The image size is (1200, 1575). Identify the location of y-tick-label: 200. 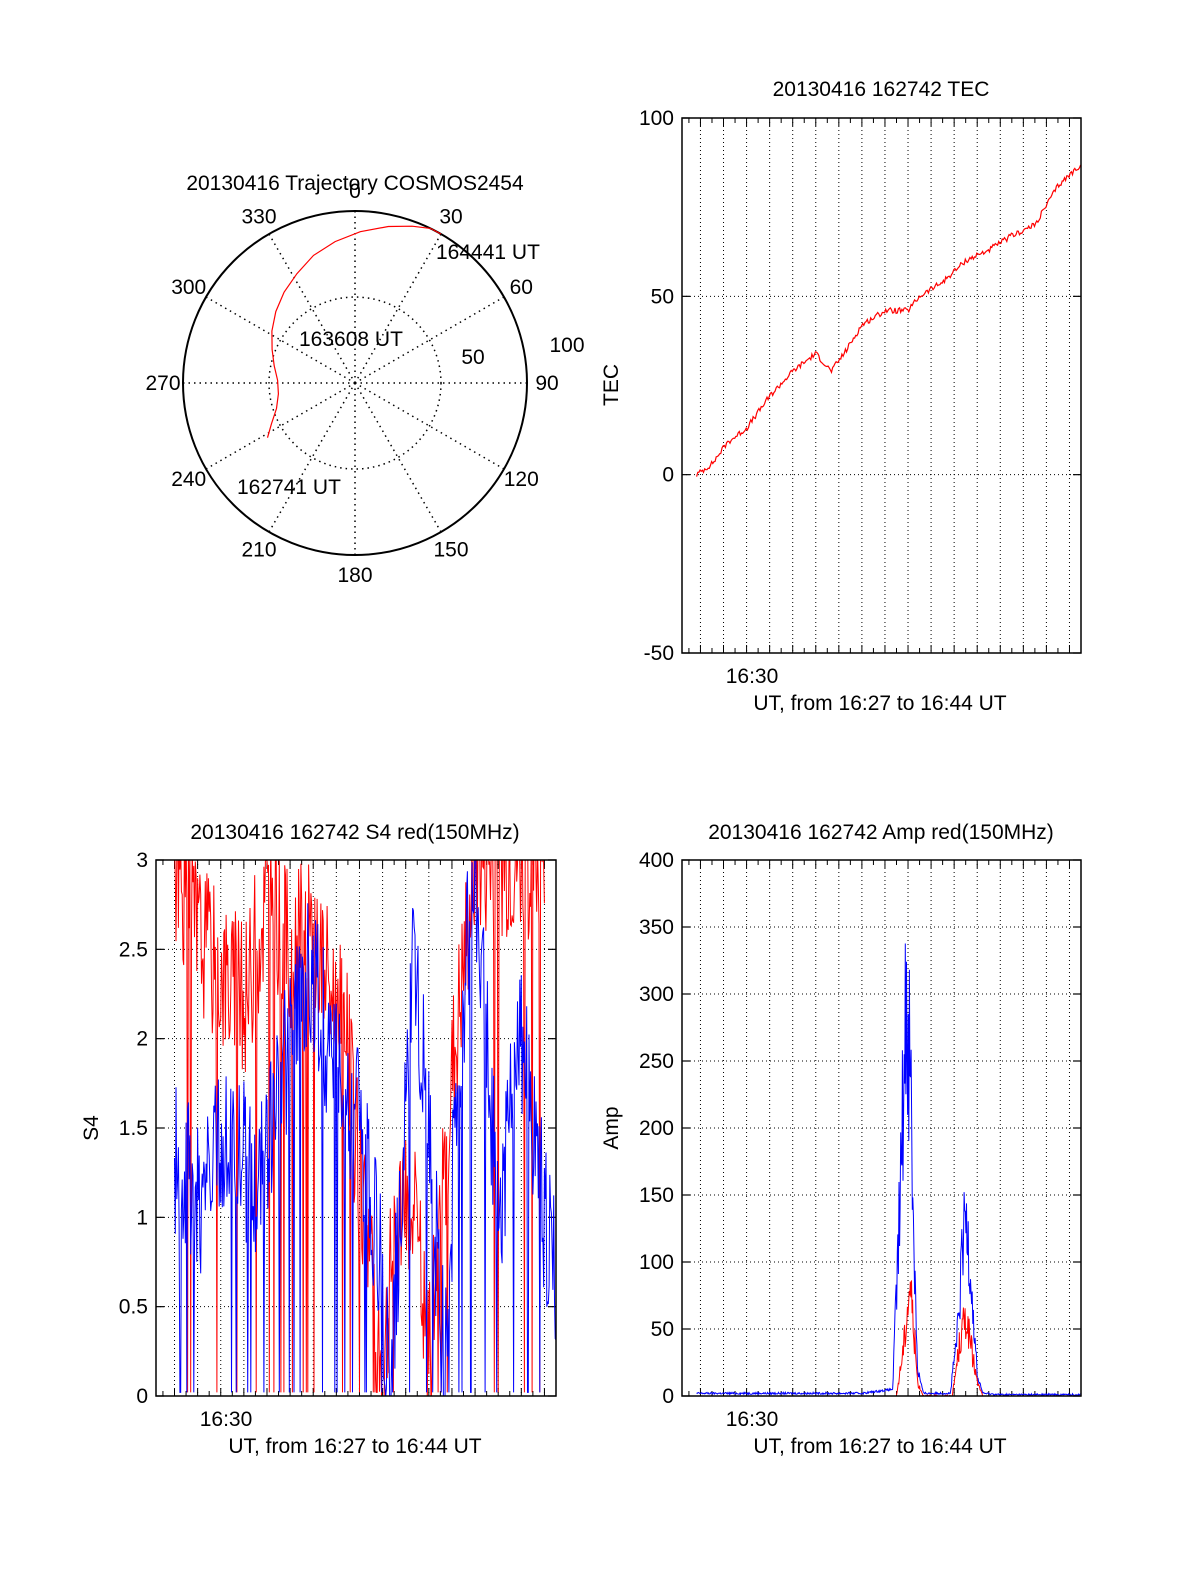
(656, 1128).